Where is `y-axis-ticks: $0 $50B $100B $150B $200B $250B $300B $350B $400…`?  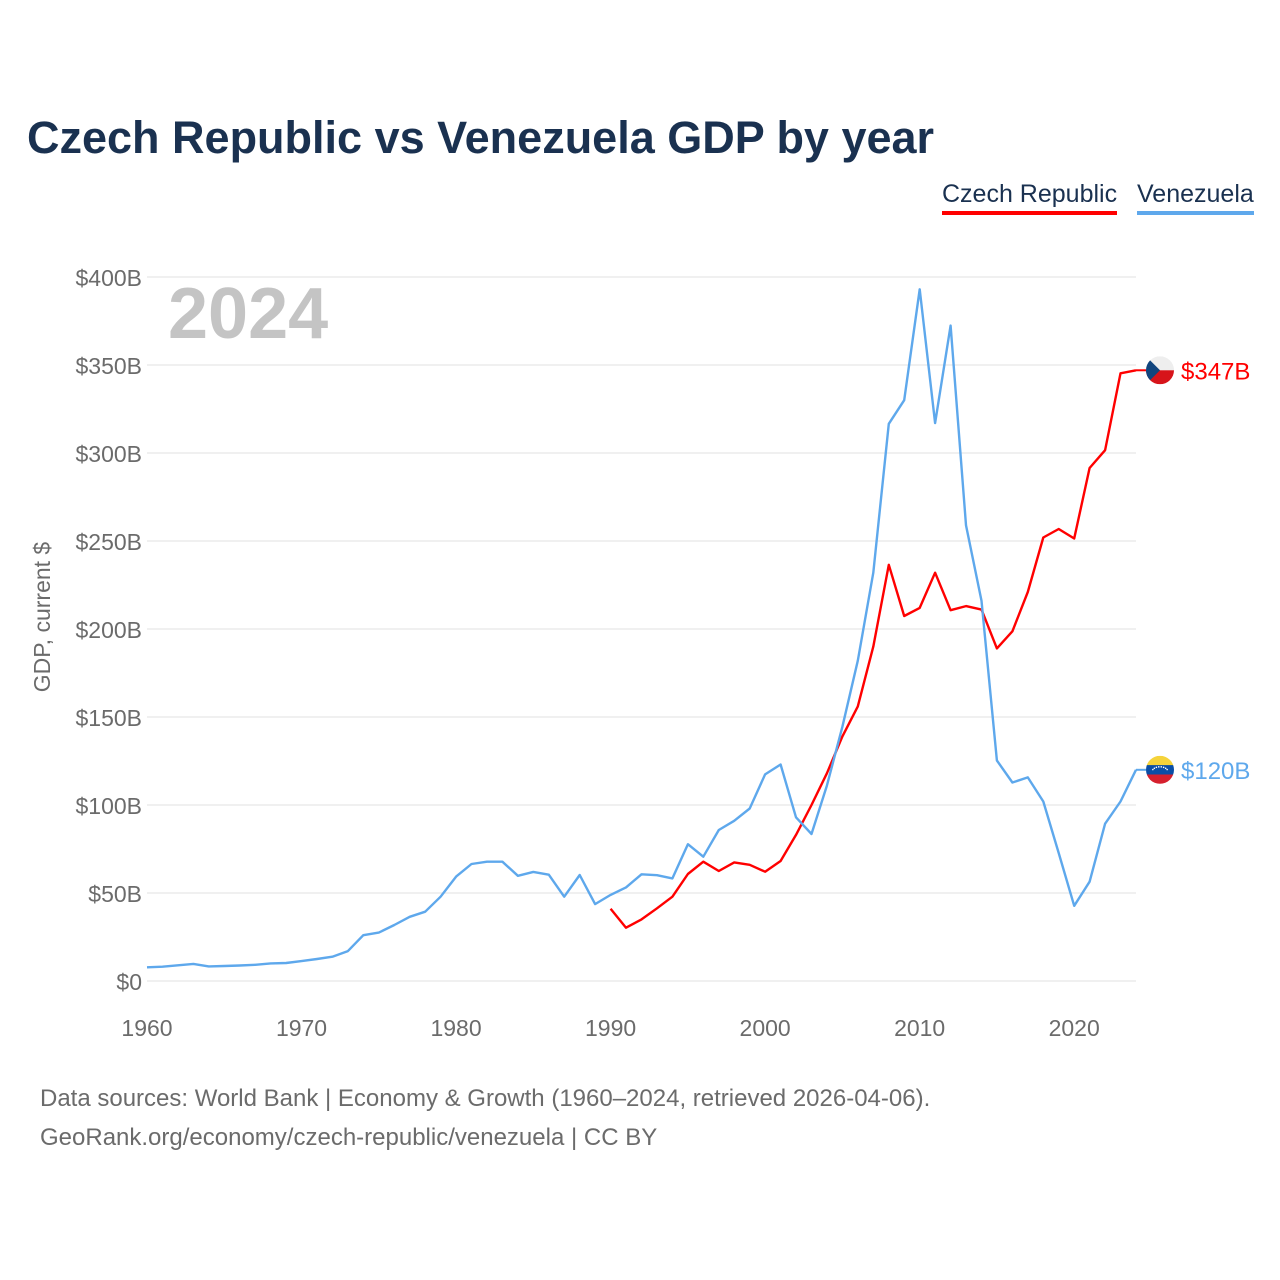 y-axis-ticks: $0 $50B $100B $150B $200B $250B $300B $350B $400… is located at coordinates (108, 630).